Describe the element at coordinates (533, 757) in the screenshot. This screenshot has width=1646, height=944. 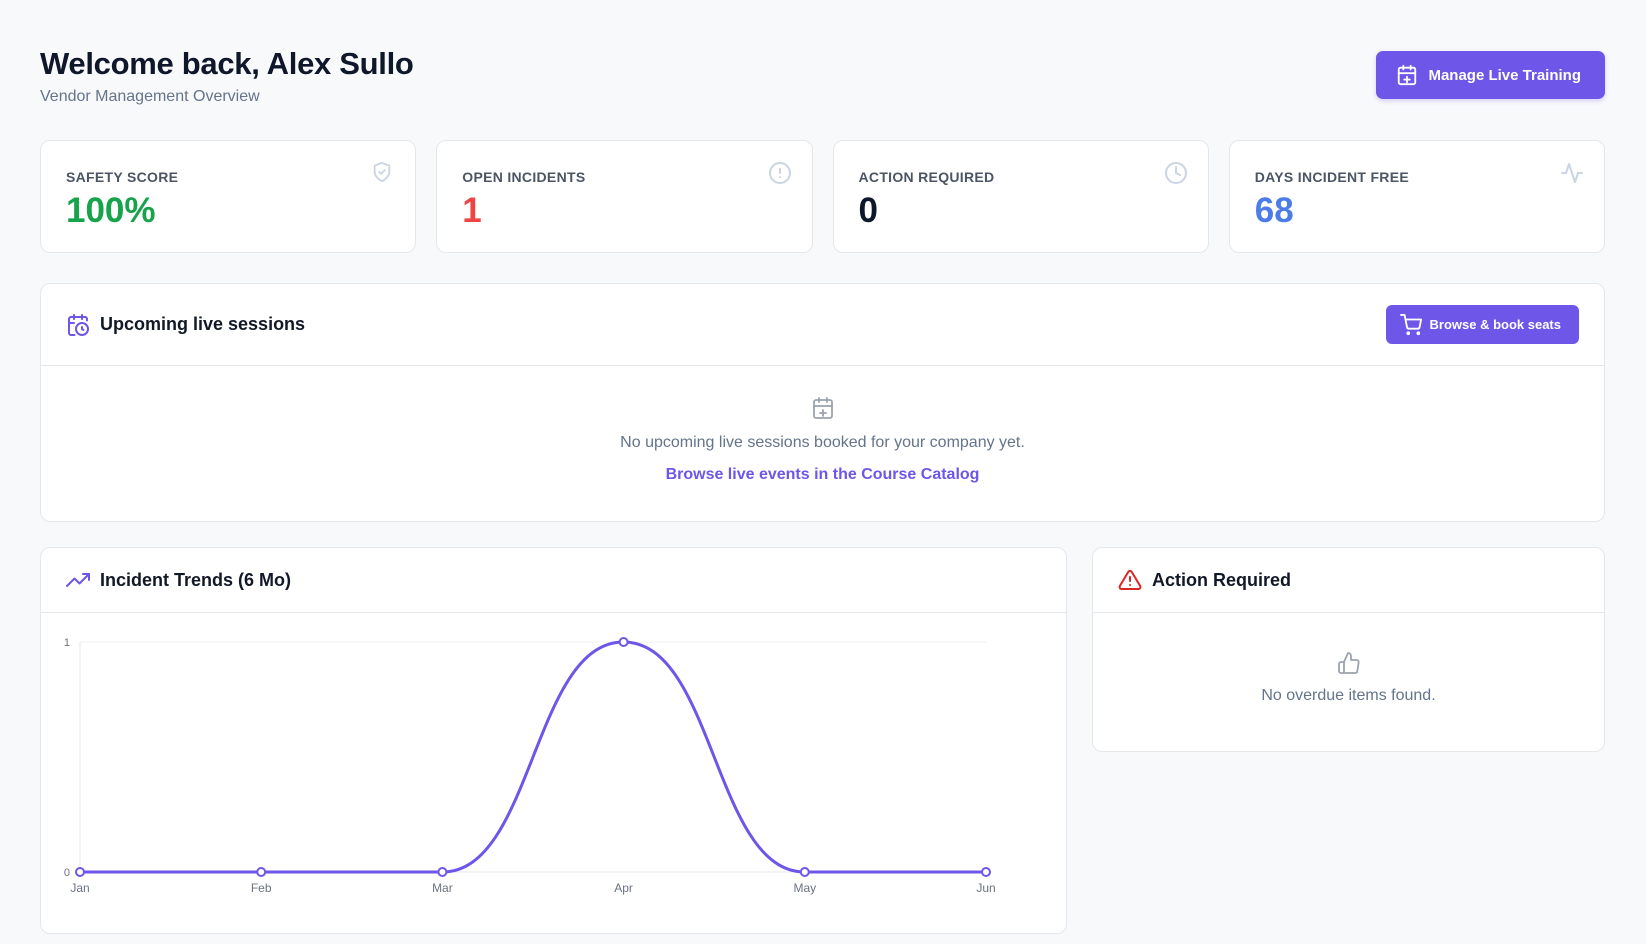
I see `incident-series-line` at that location.